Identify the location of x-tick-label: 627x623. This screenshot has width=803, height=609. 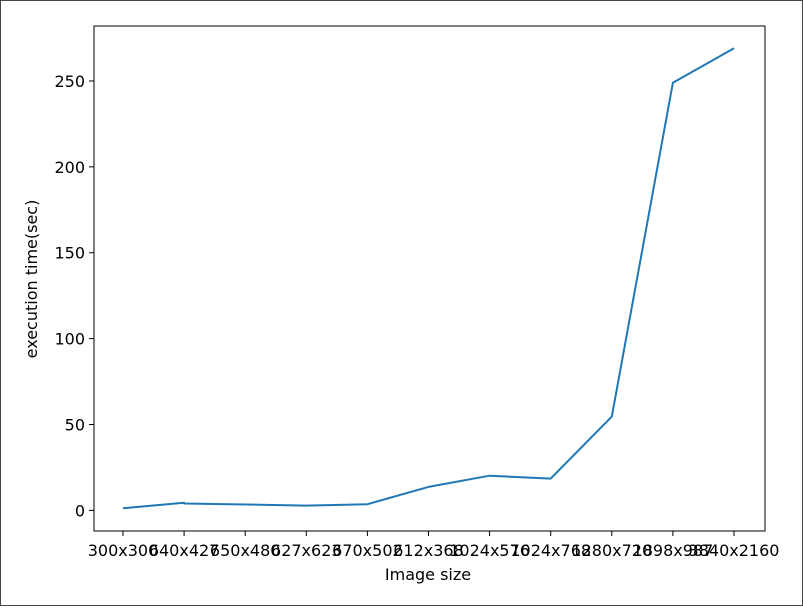
(306, 550).